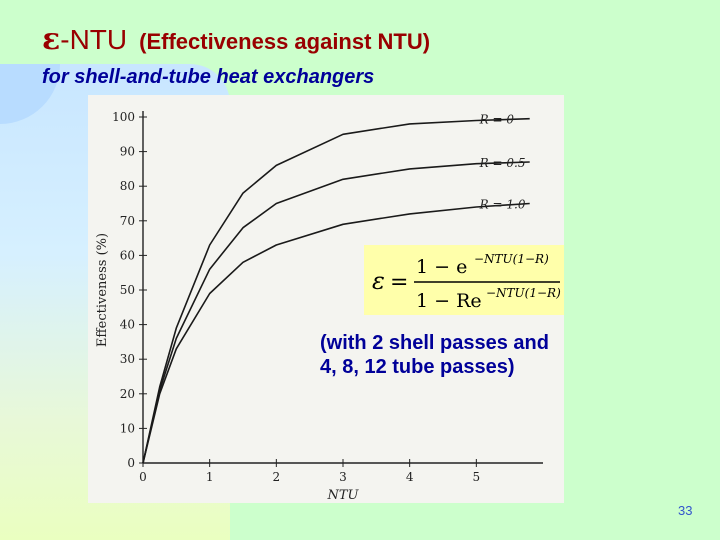 The image size is (720, 540). Describe the element at coordinates (127, 186) in the screenshot. I see `y-tick-label: 80` at that location.